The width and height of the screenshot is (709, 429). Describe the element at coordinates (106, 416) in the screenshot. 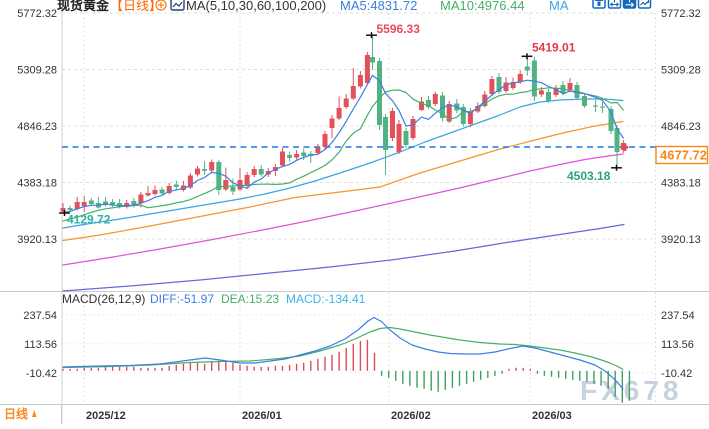

I see `svg-text: 2025/12` at that location.